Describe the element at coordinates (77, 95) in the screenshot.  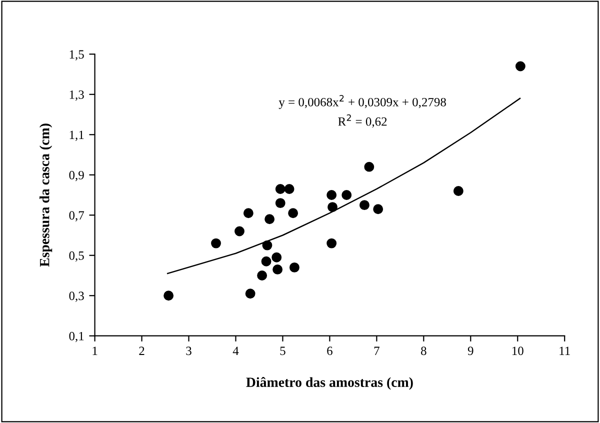
I see `y-tick-label: 1,3` at that location.